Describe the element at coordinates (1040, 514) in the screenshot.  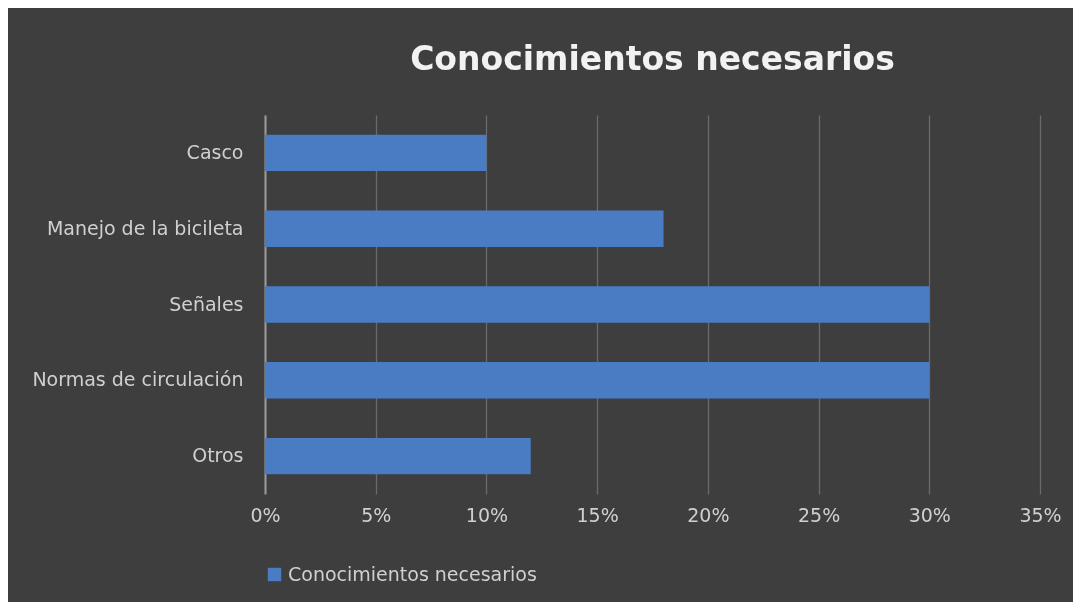
I see `x-tick-label: 35%` at that location.